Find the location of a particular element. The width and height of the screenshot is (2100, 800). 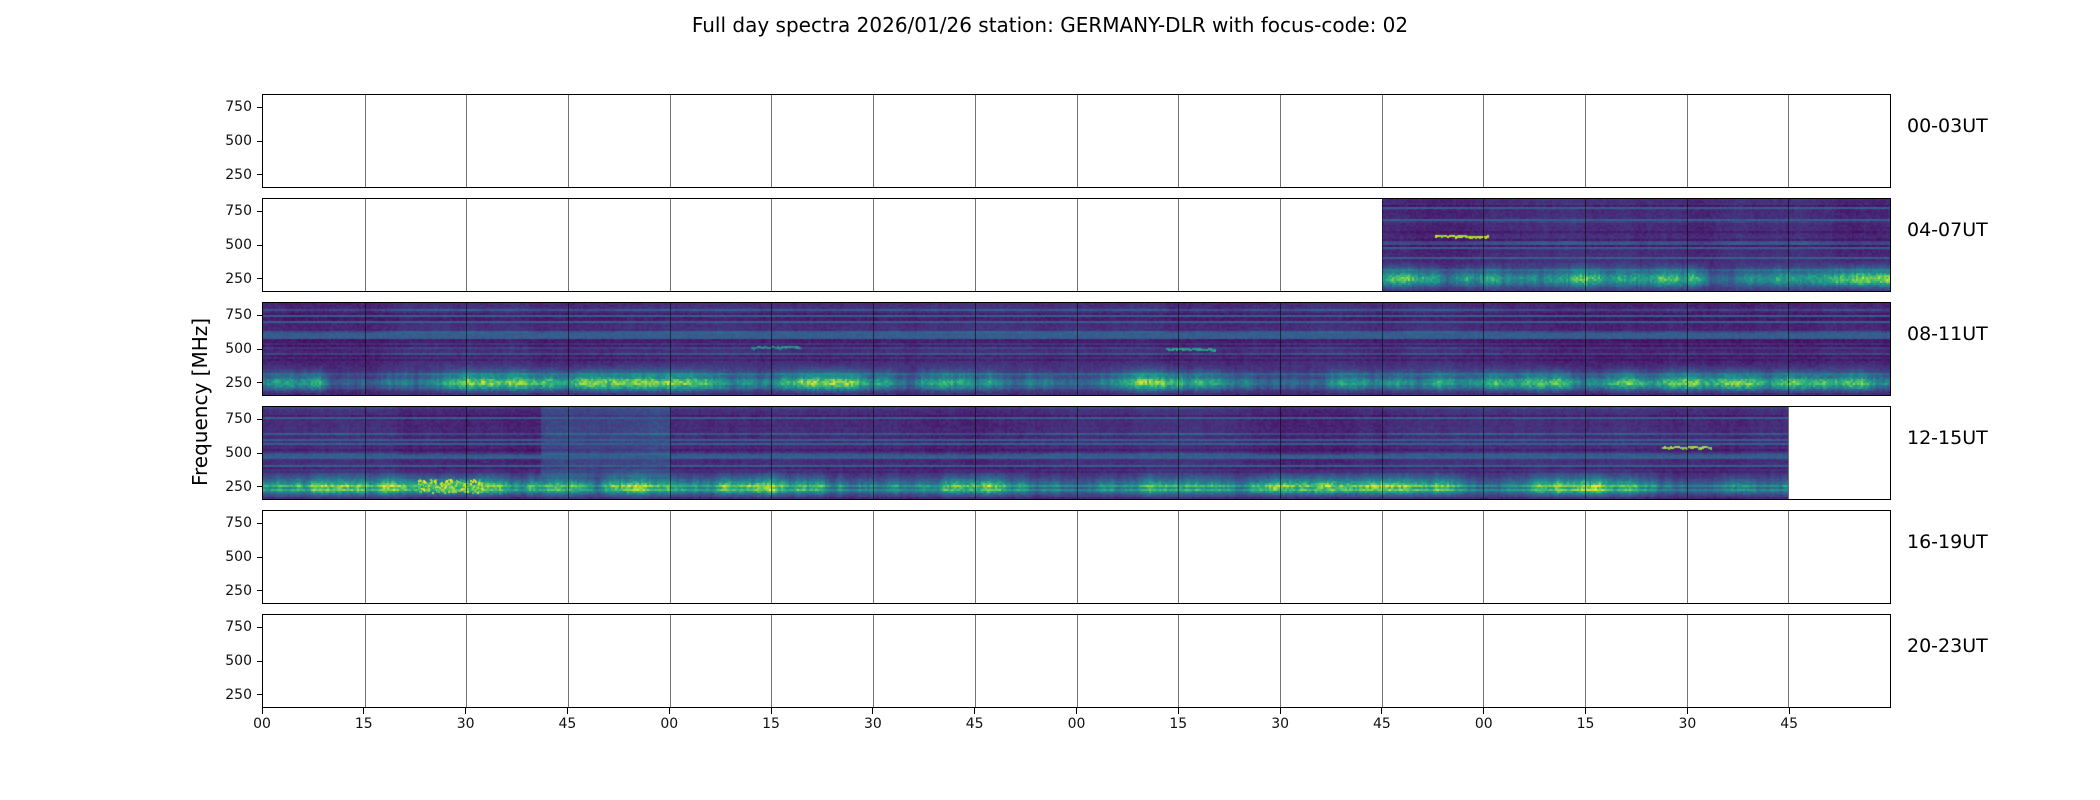

spectra-panel-08-11UT is located at coordinates (1076, 349).